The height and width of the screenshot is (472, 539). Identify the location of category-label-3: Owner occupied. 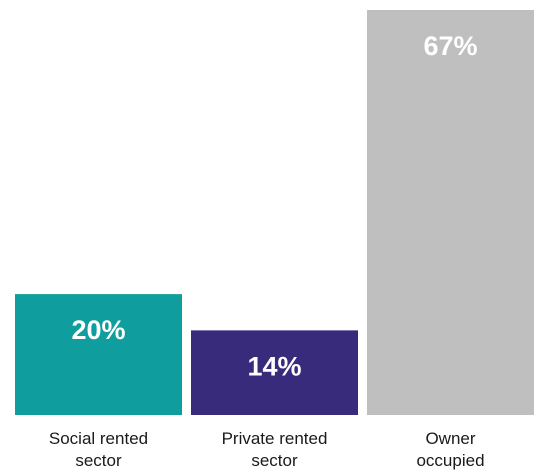
(450, 449).